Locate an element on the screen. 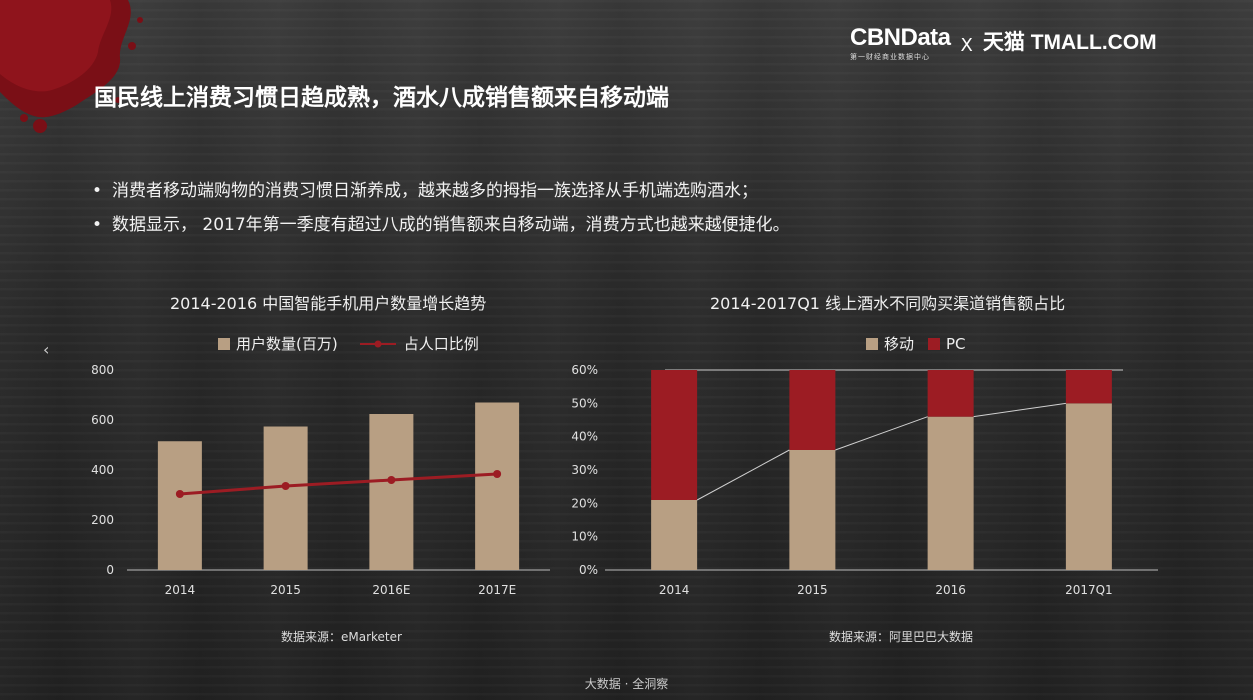  x-tick-label: 2017E is located at coordinates (497, 590).